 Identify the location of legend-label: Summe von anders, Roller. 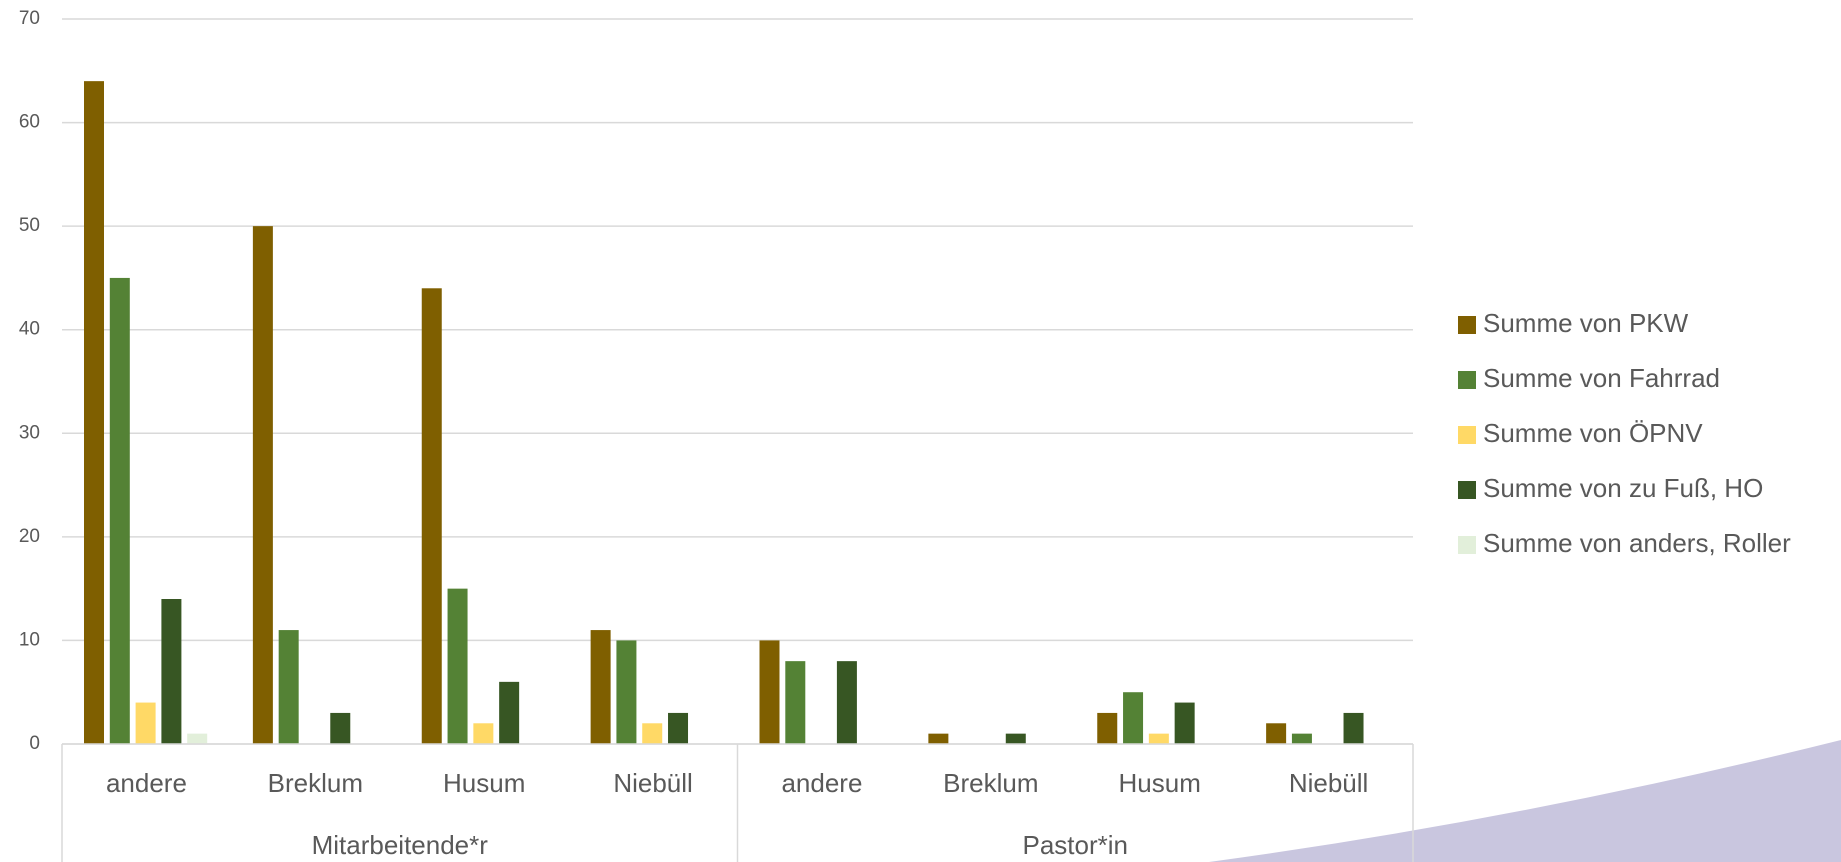
(1637, 543).